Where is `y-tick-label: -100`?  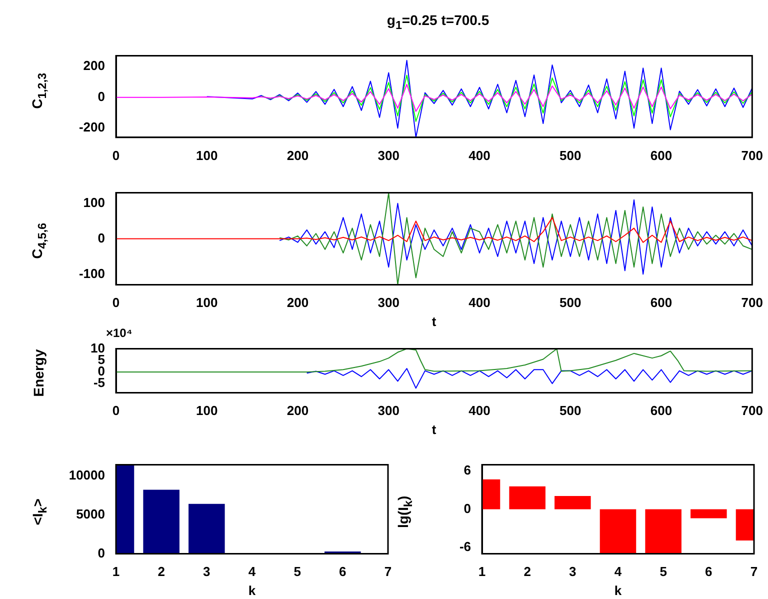
y-tick-label: -100 is located at coordinates (91, 273).